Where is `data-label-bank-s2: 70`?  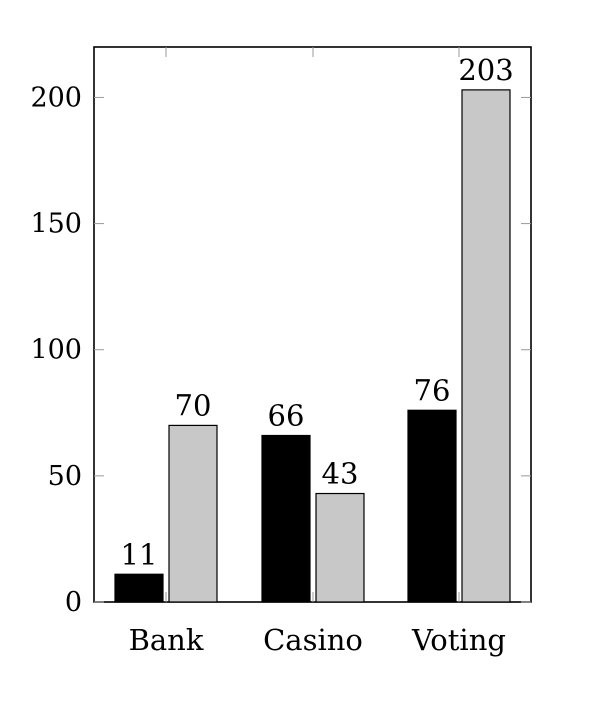 data-label-bank-s2: 70 is located at coordinates (193, 405).